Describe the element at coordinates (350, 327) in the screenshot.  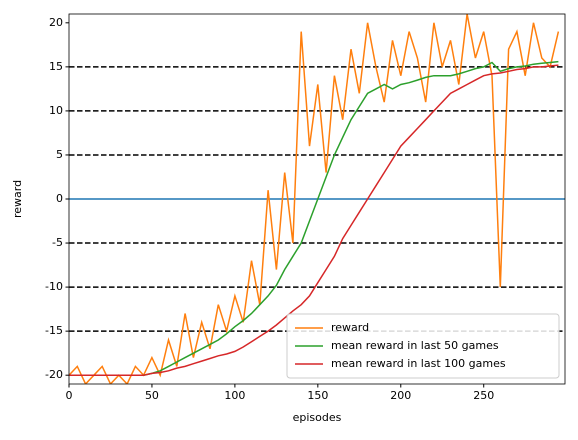
I see `legend-label: reward` at that location.